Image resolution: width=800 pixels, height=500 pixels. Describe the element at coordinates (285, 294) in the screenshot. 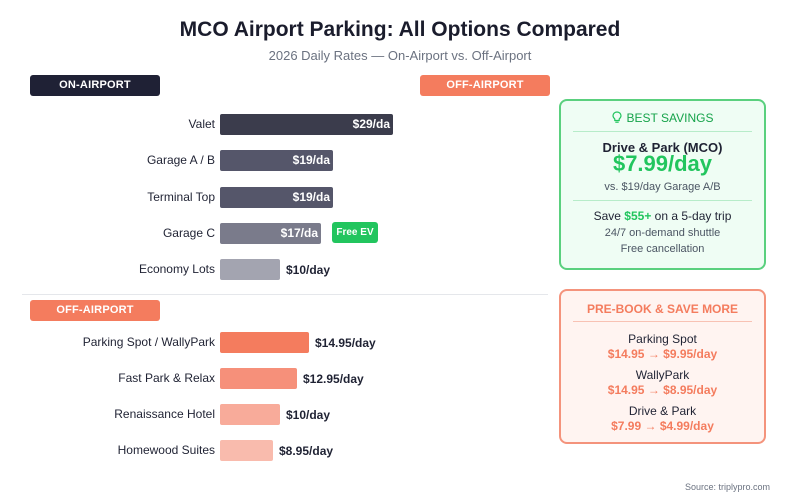

I see `section-divider` at that location.